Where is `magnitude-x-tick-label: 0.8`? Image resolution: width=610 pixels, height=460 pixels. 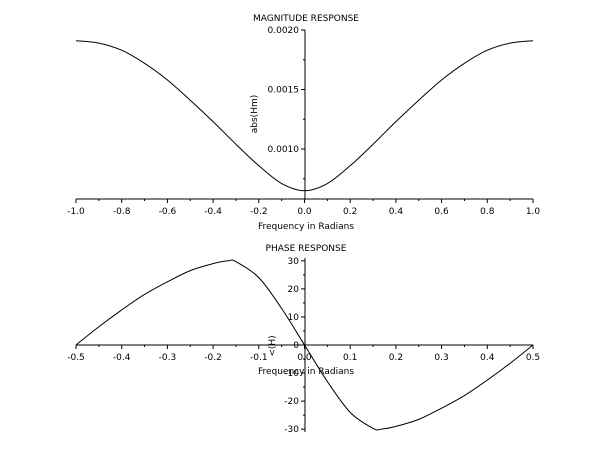 magnitude-x-tick-label: 0.8 is located at coordinates (487, 212).